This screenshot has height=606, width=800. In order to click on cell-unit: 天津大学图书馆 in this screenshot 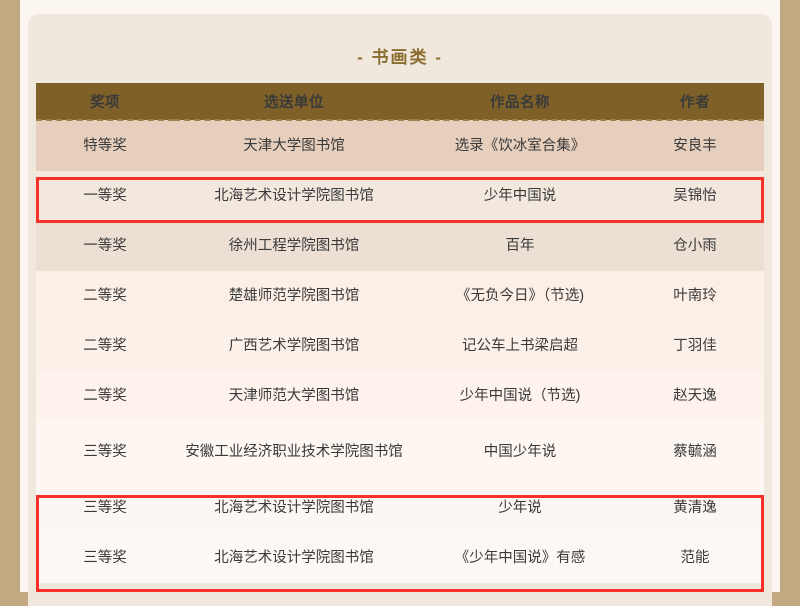, I will do `click(294, 145)`.